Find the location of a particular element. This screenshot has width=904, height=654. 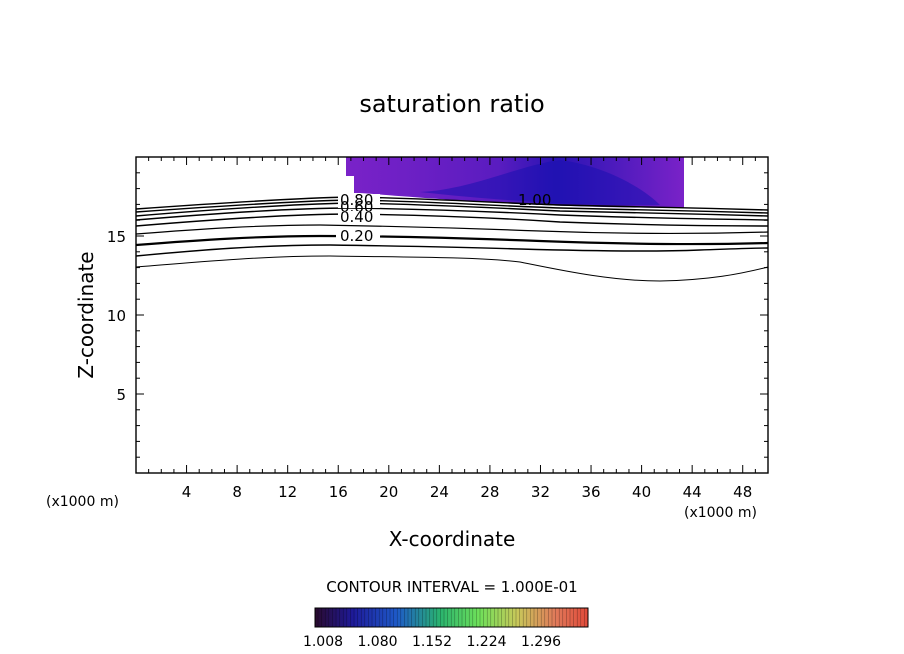

contour-interval-text: CONTOUR INTERVAL = 1.000E-01 is located at coordinates (451, 587).